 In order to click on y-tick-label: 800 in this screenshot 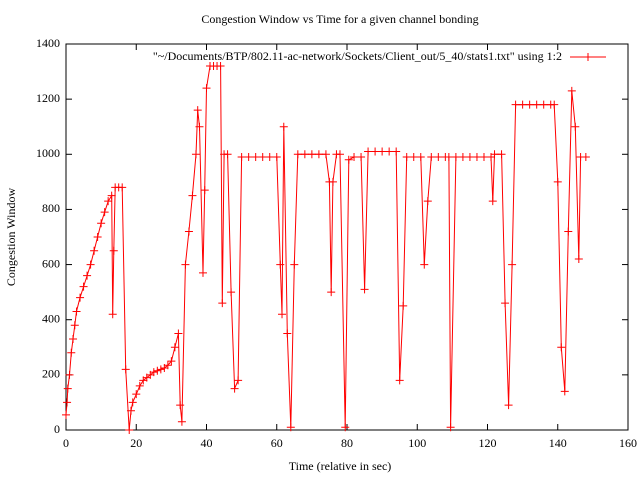, I will do `click(51, 208)`.